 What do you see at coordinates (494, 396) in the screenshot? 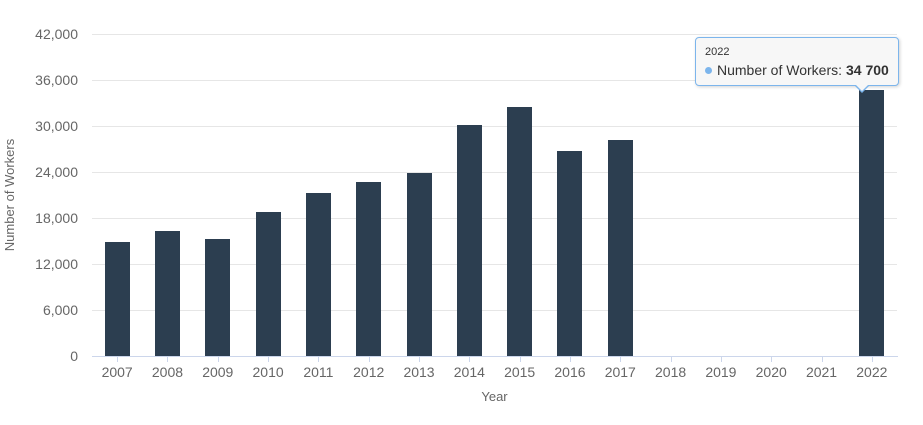
I see `x-axis-title: Year` at bounding box center [494, 396].